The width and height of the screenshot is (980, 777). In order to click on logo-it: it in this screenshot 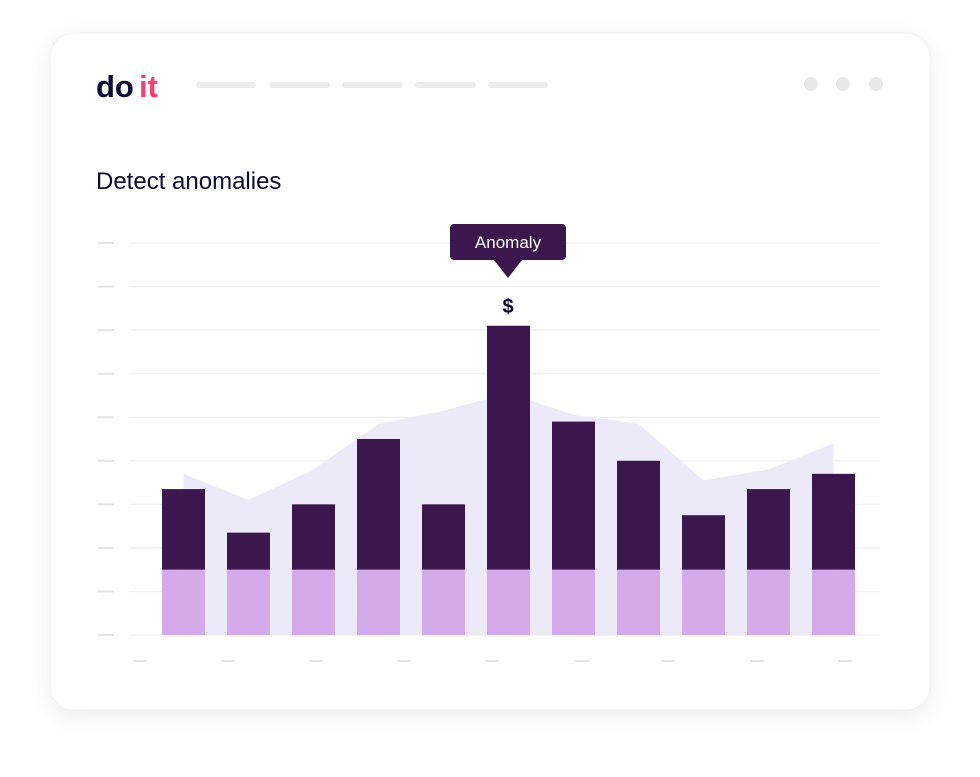, I will do `click(148, 86)`.